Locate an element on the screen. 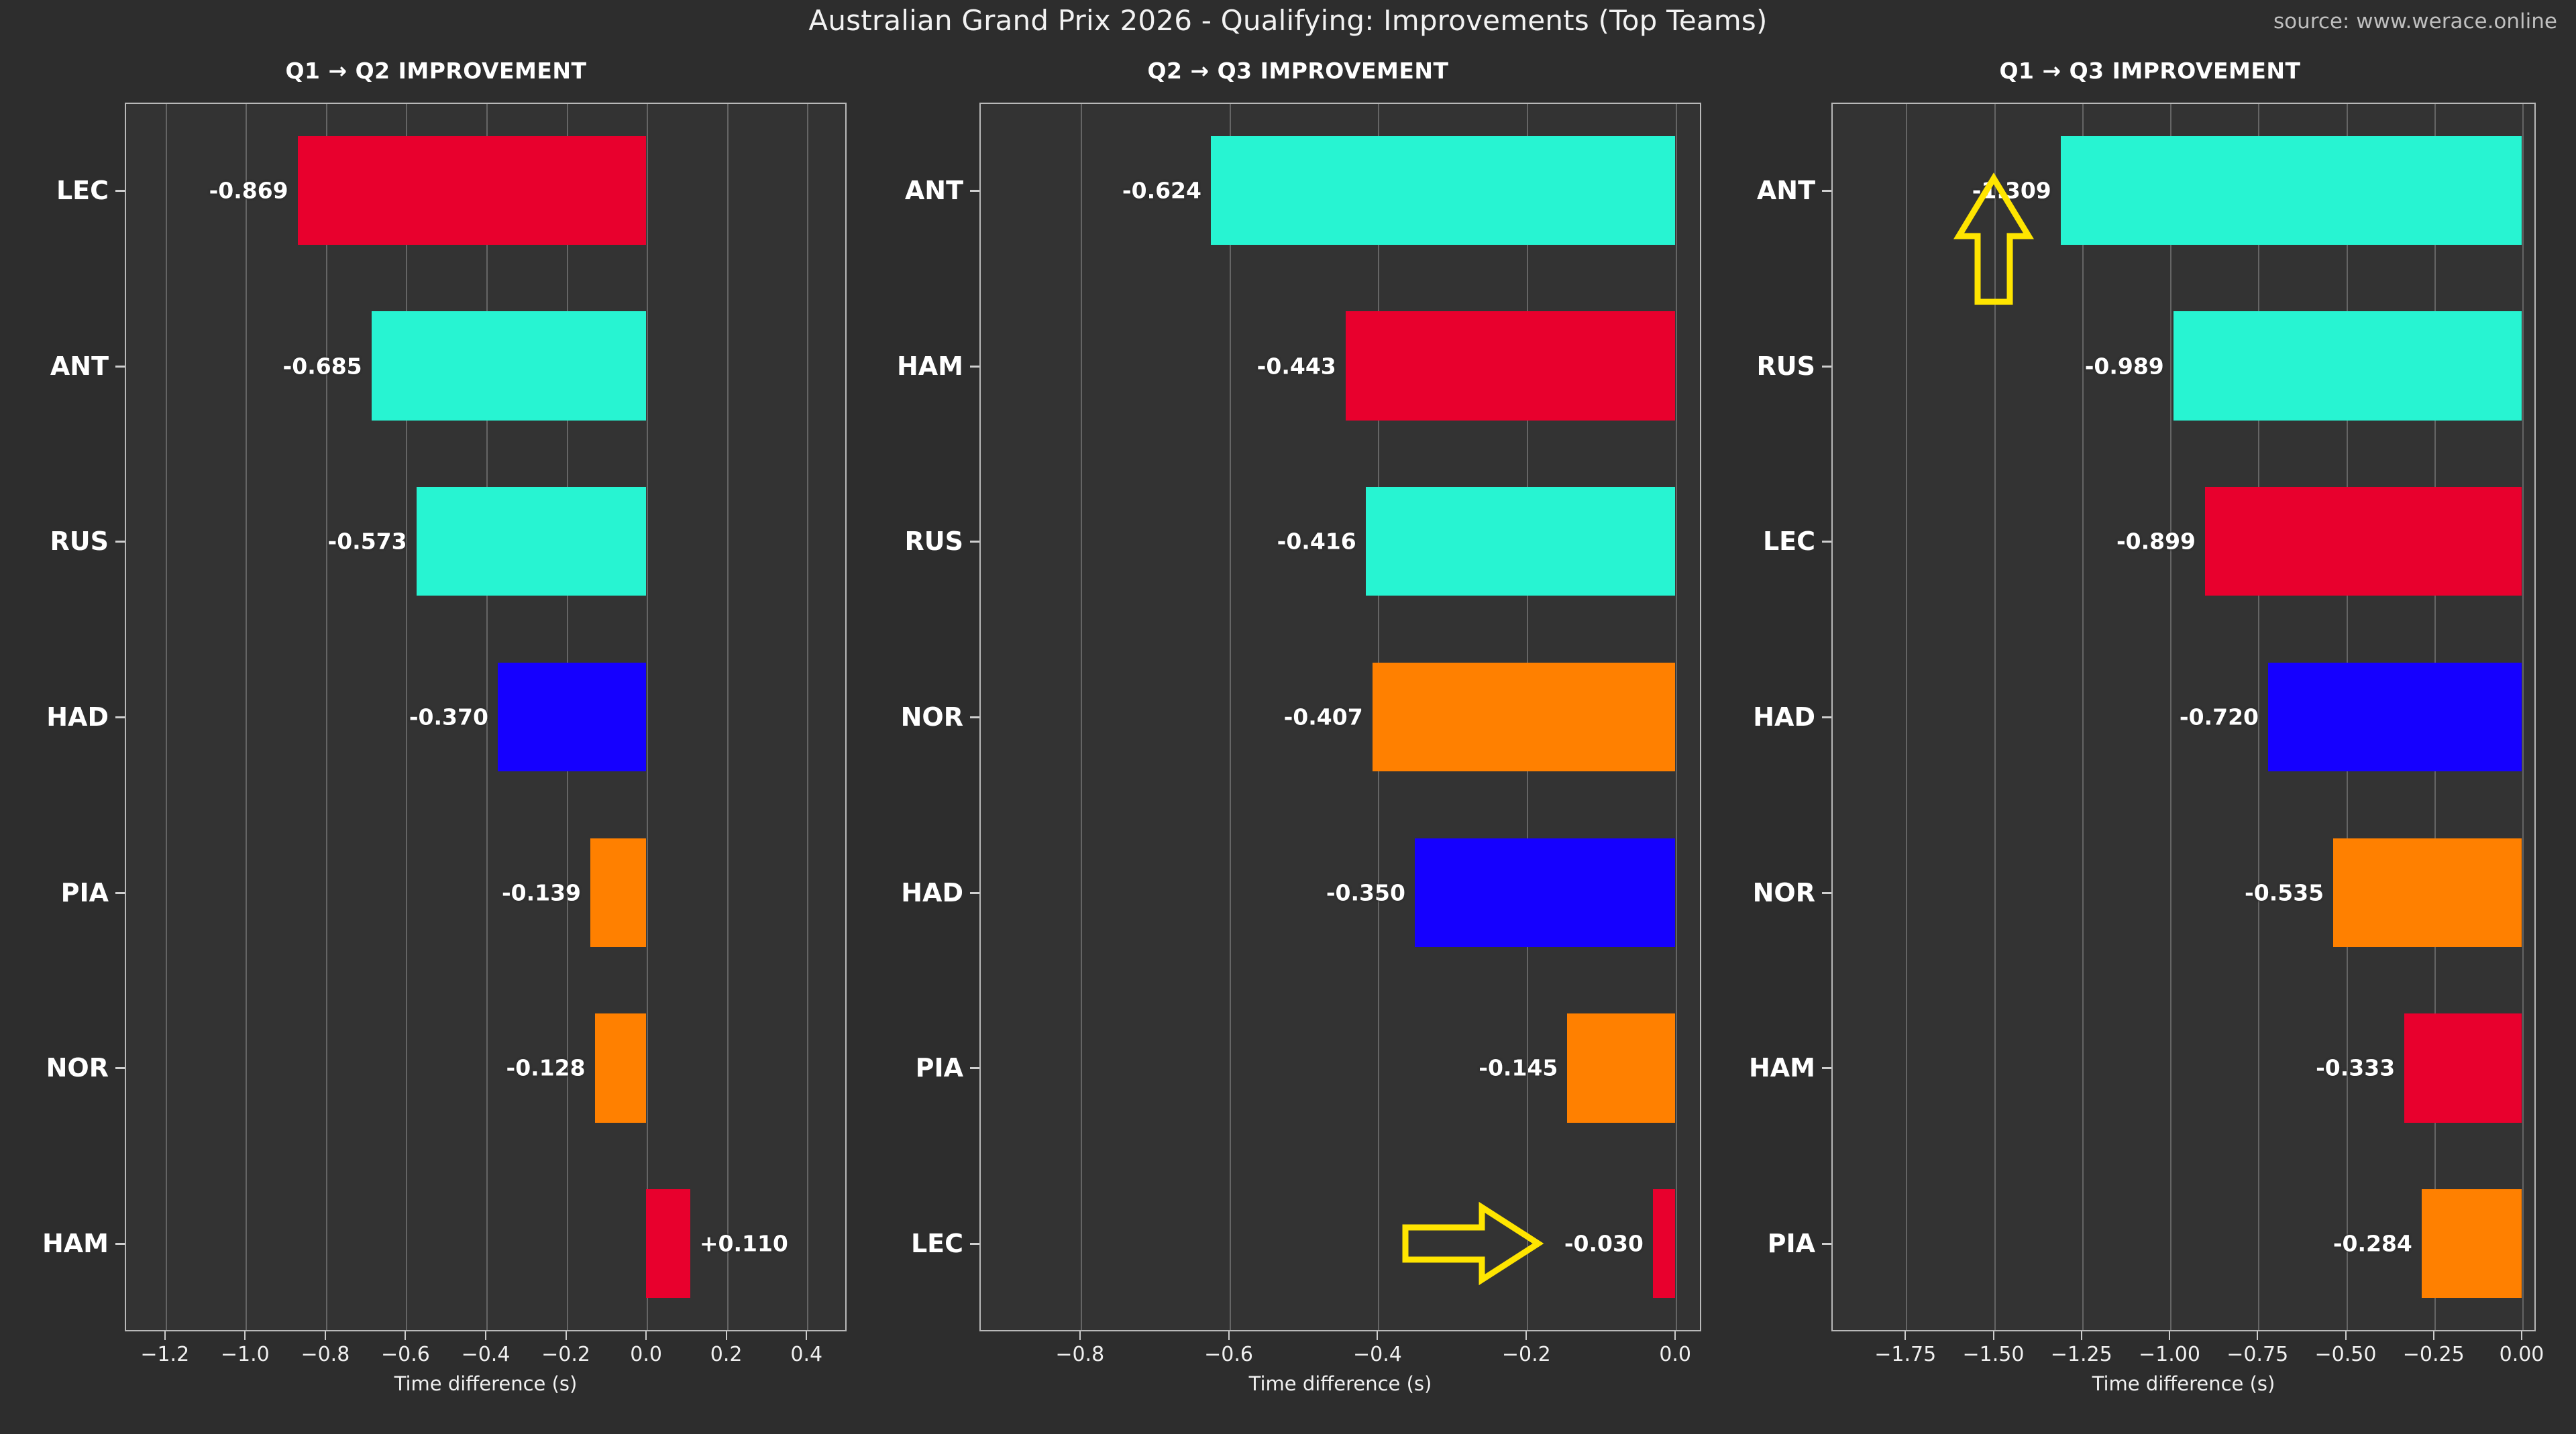 Image resolution: width=2576 pixels, height=1434 pixels. x-tick-label: −0.6 is located at coordinates (1229, 1354).